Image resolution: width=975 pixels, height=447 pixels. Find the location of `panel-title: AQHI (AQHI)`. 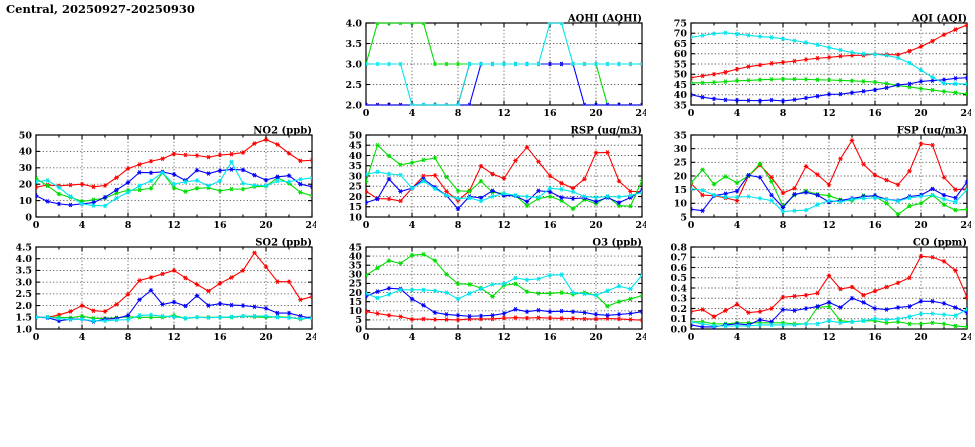

panel-title: AQHI (AQHI) is located at coordinates (604, 19).